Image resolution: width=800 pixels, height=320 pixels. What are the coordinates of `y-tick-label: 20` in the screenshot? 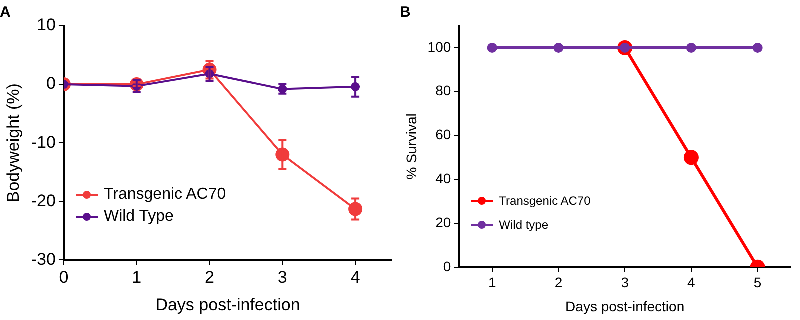 It's located at (444, 222).